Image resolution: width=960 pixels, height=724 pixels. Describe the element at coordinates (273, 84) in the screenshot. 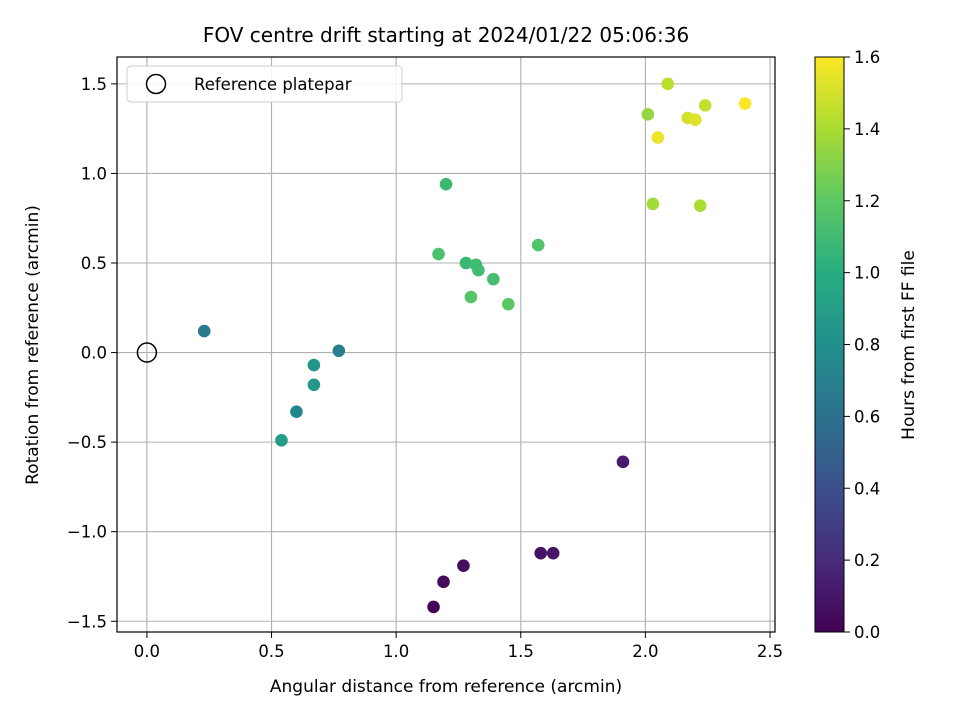

I see `legend-entry-label: Reference platepar` at that location.